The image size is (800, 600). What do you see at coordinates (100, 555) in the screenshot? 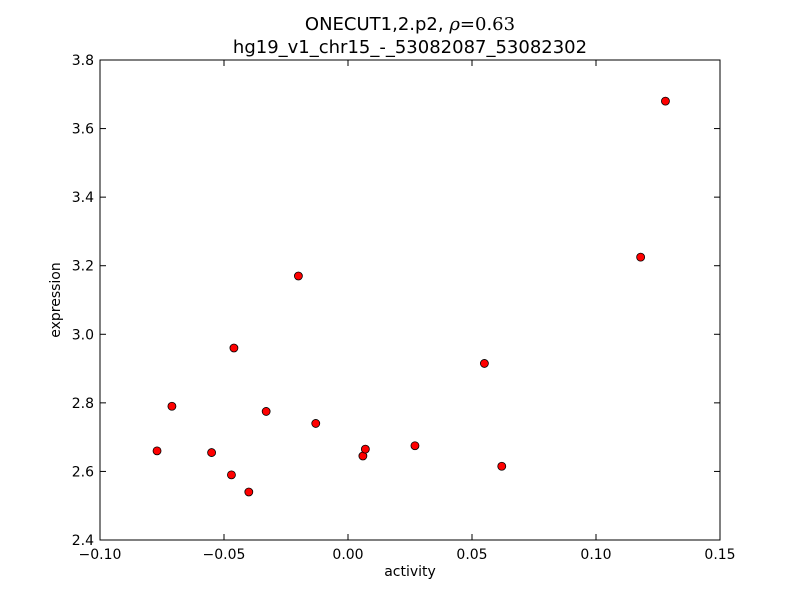
I see `x-tick-label: −0.10` at bounding box center [100, 555].